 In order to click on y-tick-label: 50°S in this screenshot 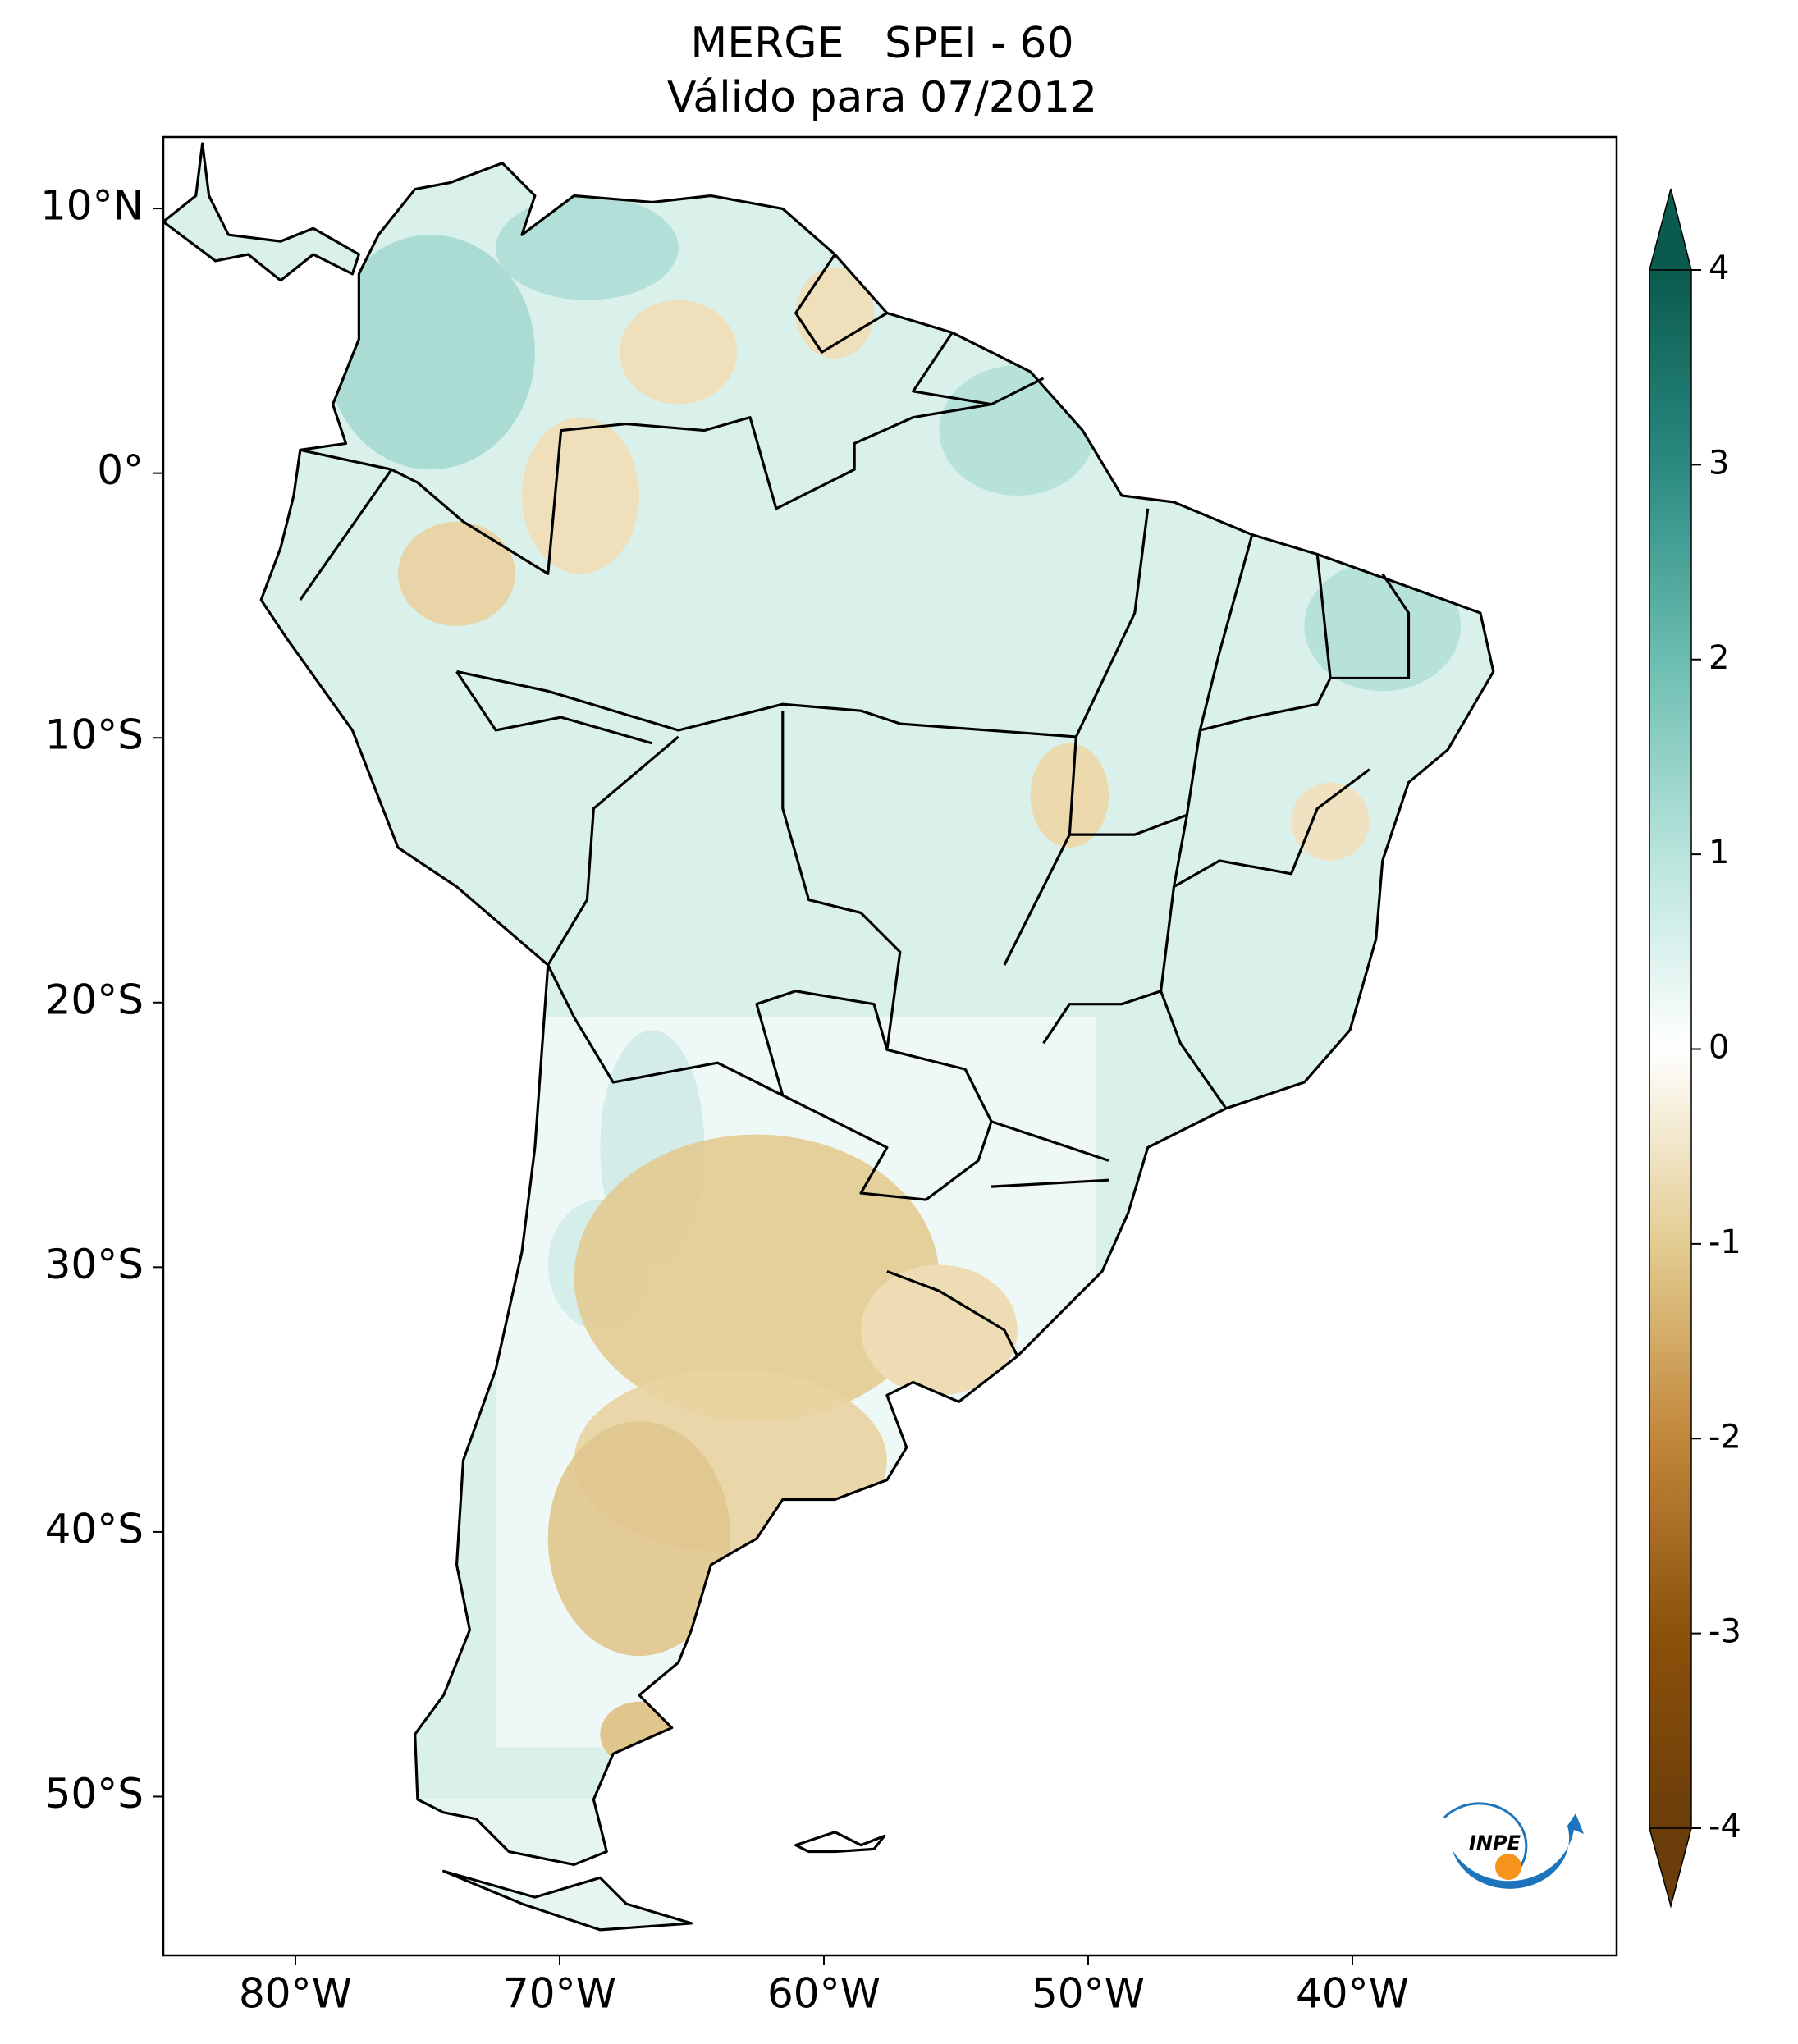, I will do `click(94, 1794)`.